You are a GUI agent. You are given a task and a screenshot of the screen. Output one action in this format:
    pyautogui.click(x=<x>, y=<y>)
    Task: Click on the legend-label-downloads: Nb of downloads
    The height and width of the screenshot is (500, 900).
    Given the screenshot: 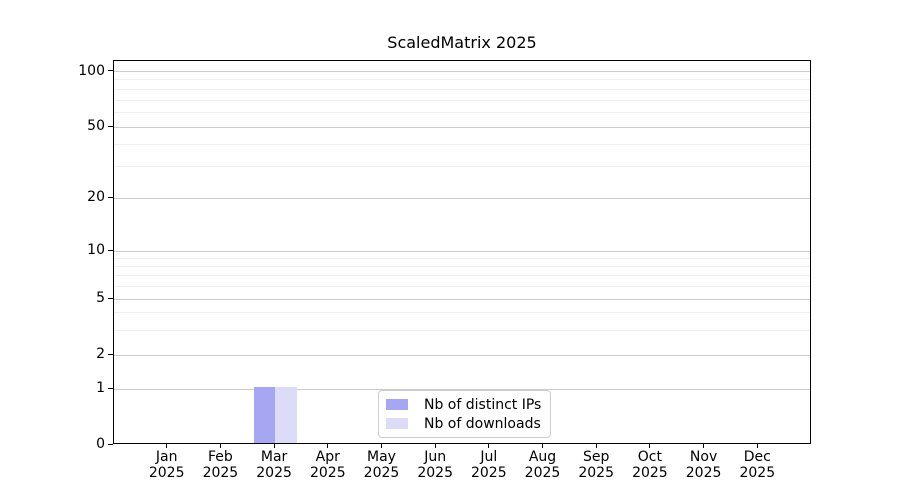 What is the action you would take?
    pyautogui.click(x=482, y=423)
    